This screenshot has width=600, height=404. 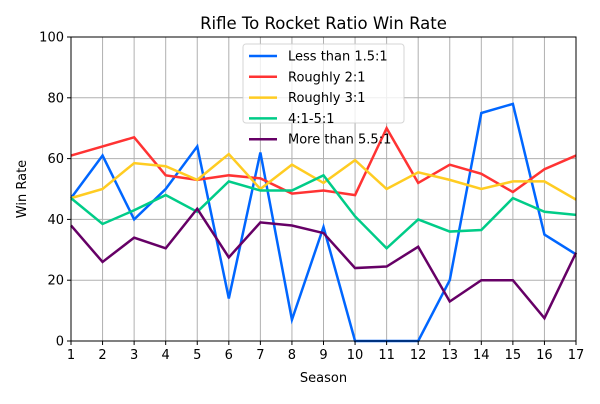 What do you see at coordinates (323, 355) in the screenshot?
I see `x-tick-label: 9` at bounding box center [323, 355].